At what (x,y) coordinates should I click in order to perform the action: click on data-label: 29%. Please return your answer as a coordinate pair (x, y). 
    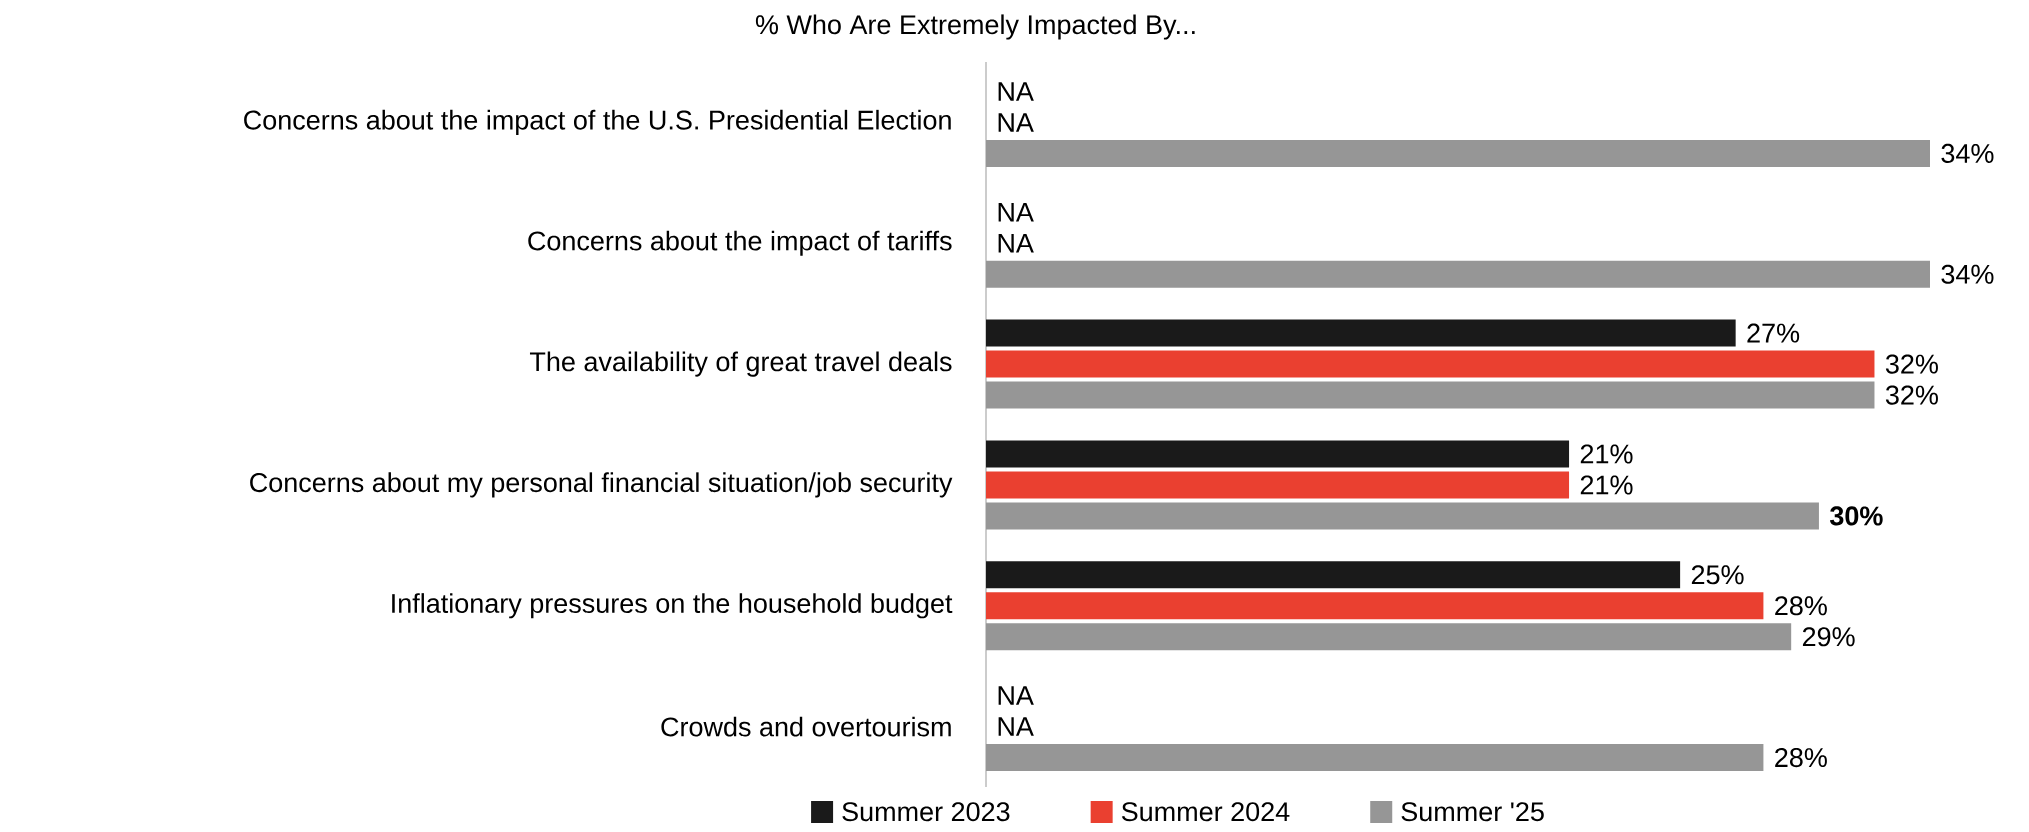
    Looking at the image, I should click on (1828, 637).